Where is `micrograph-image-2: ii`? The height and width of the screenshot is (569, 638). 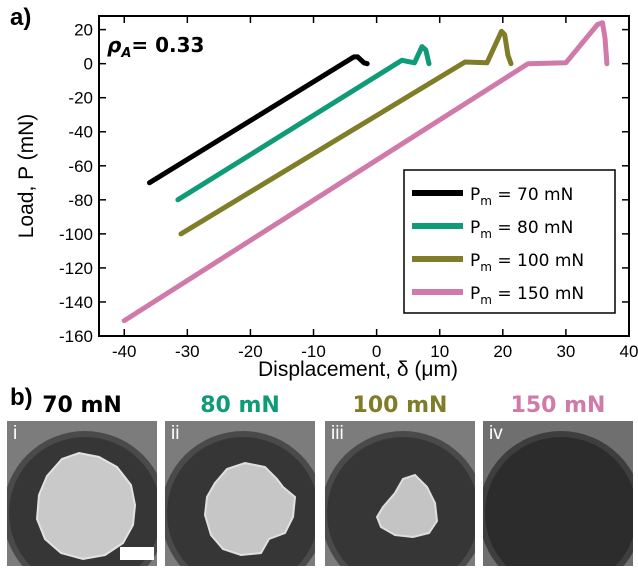
micrograph-image-2: ii is located at coordinates (240, 493).